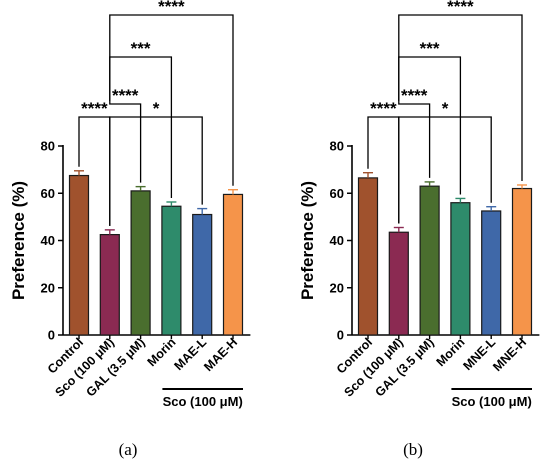 The image size is (550, 464). I want to click on x-tick-label: MAE-H, so click(220, 354).